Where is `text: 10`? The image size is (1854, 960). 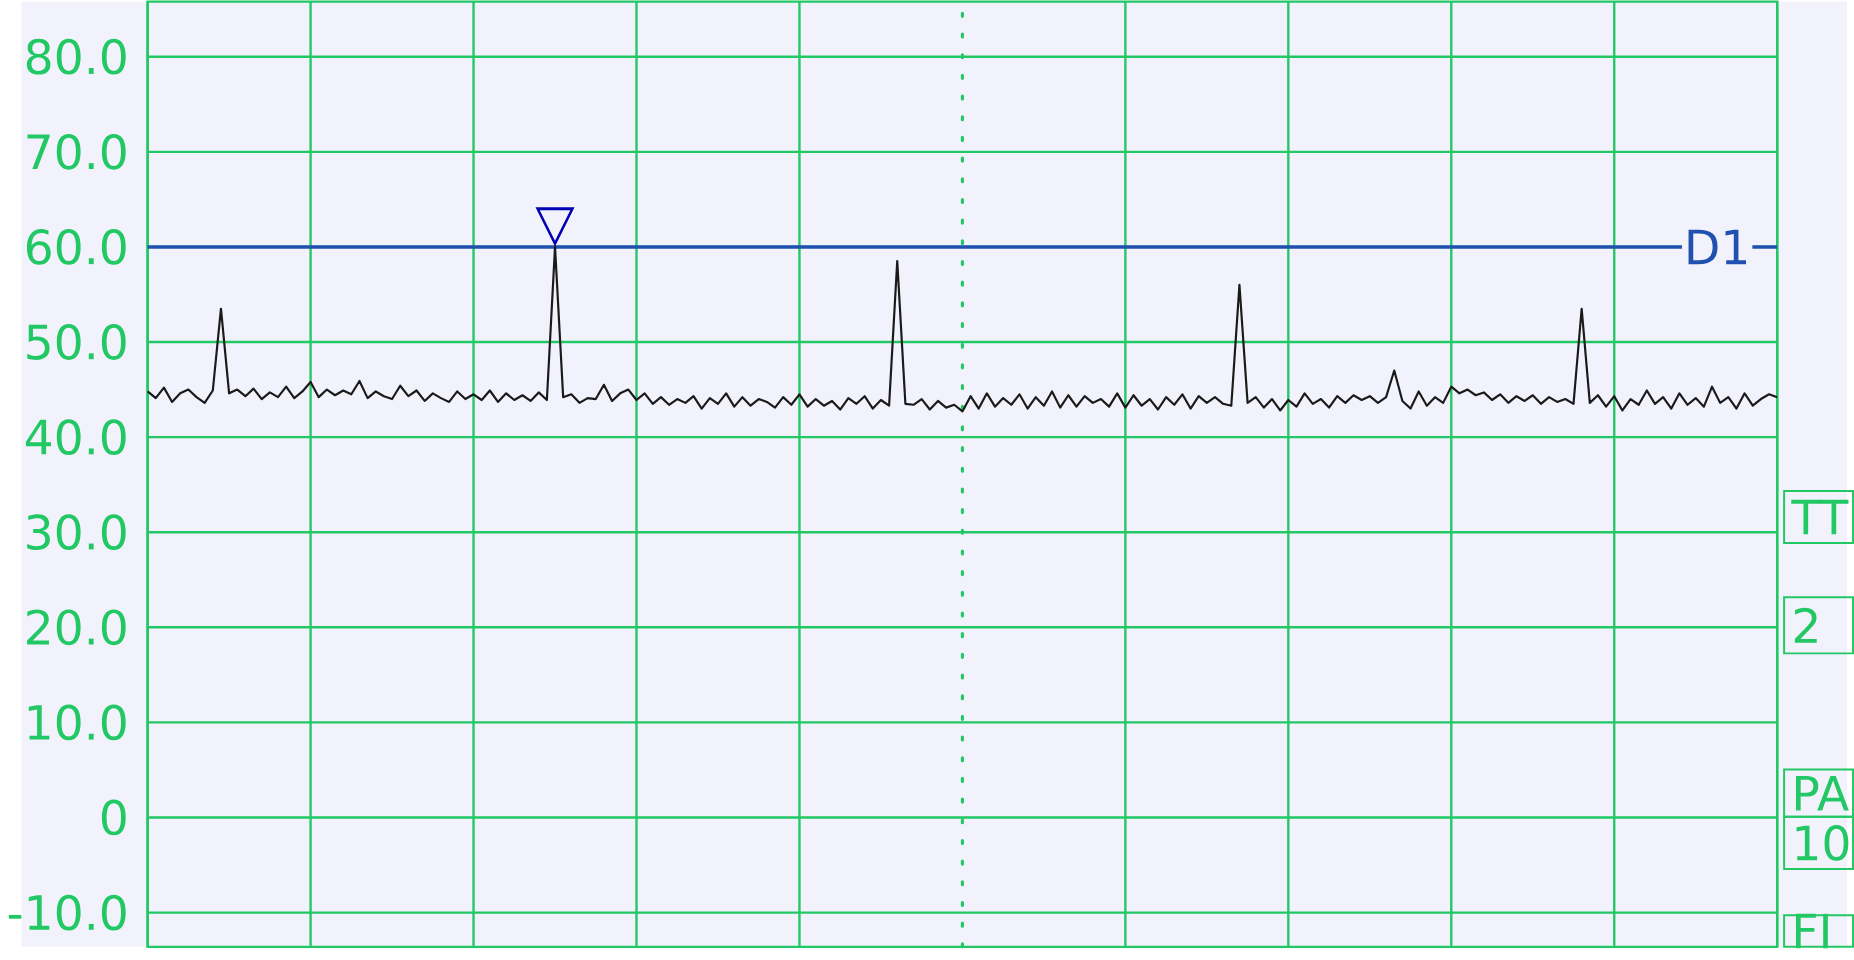 text: 10 is located at coordinates (1822, 842).